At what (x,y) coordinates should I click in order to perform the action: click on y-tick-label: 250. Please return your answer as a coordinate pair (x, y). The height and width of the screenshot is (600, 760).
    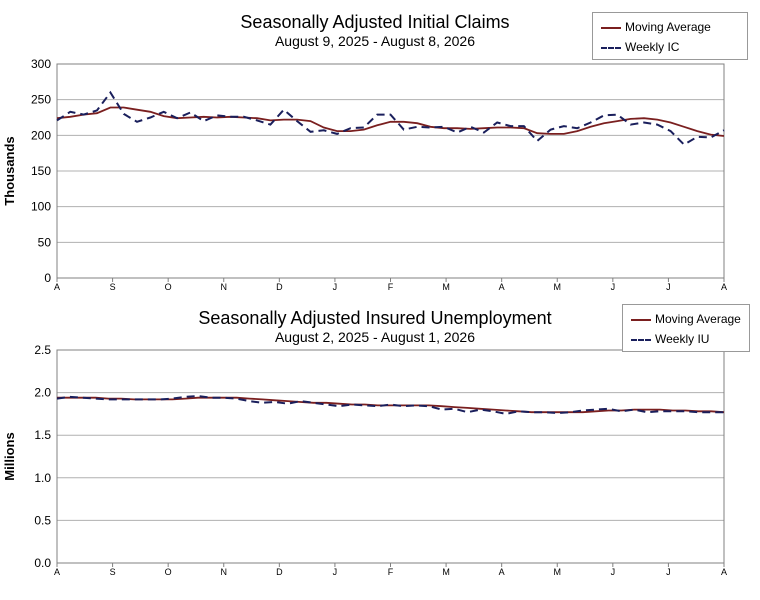
    Looking at the image, I should click on (41, 100).